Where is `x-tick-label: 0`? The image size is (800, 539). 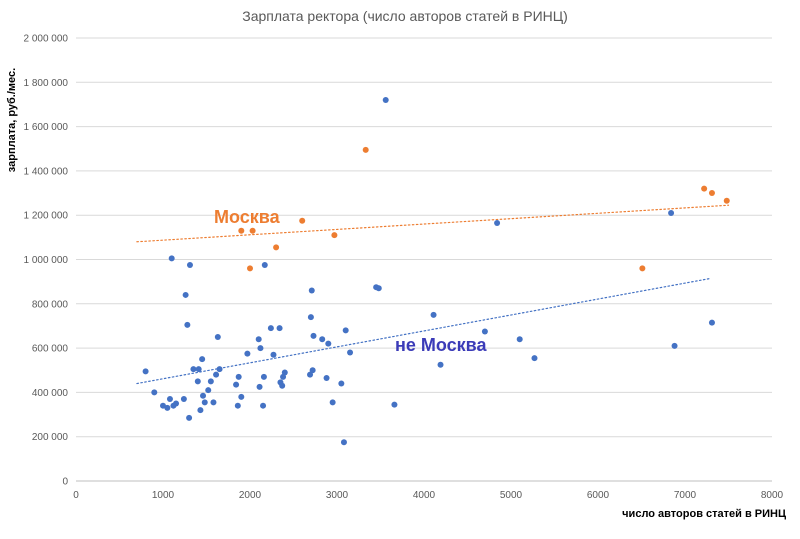
x-tick-label: 0 is located at coordinates (76, 495).